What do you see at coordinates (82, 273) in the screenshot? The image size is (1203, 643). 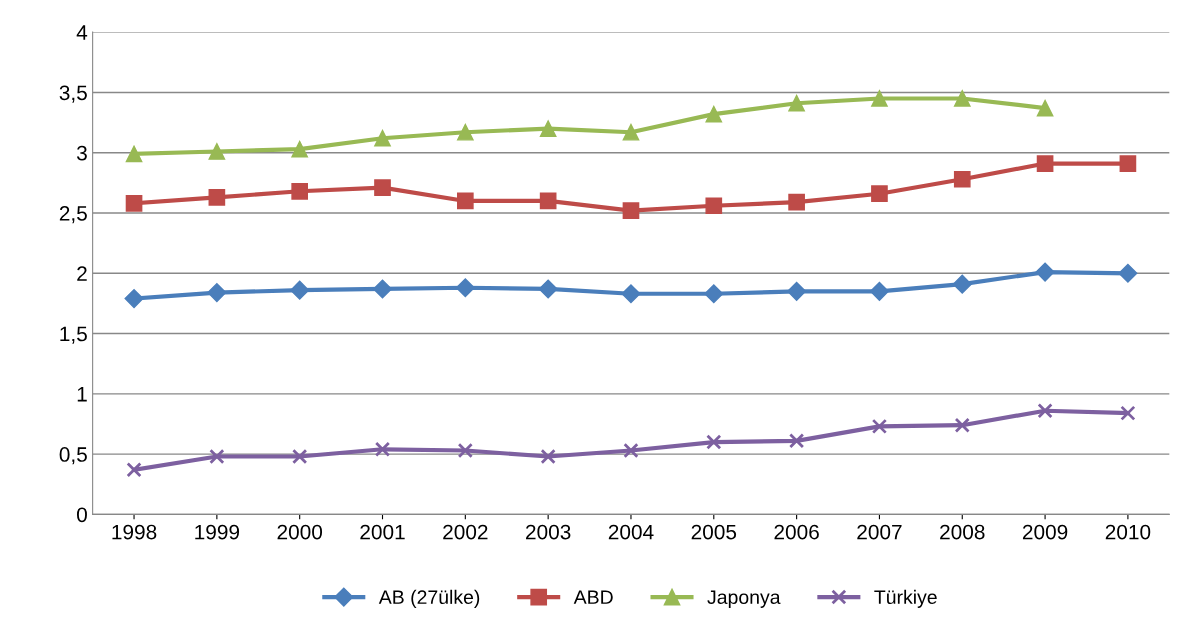 I see `y-tick-label: 2` at bounding box center [82, 273].